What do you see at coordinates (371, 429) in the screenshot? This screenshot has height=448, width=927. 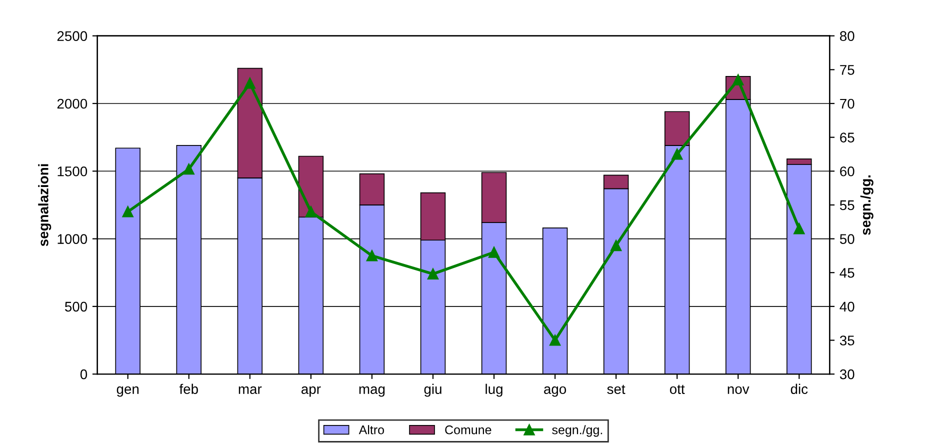 I see `legend-label: Altro` at bounding box center [371, 429].